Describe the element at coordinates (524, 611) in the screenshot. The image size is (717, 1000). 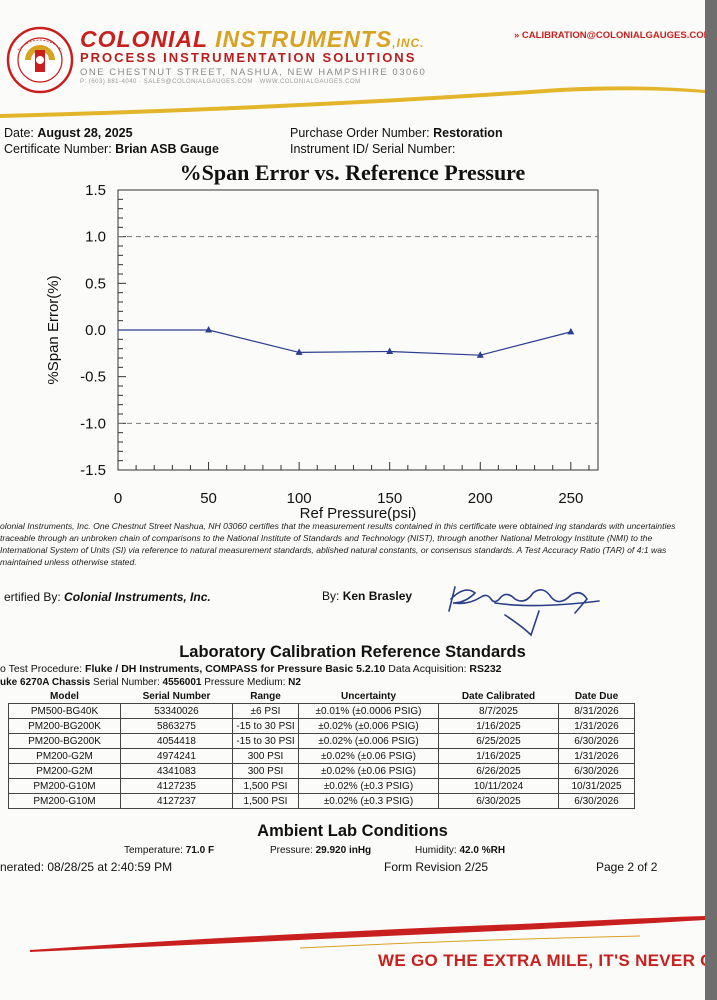
I see `signature` at that location.